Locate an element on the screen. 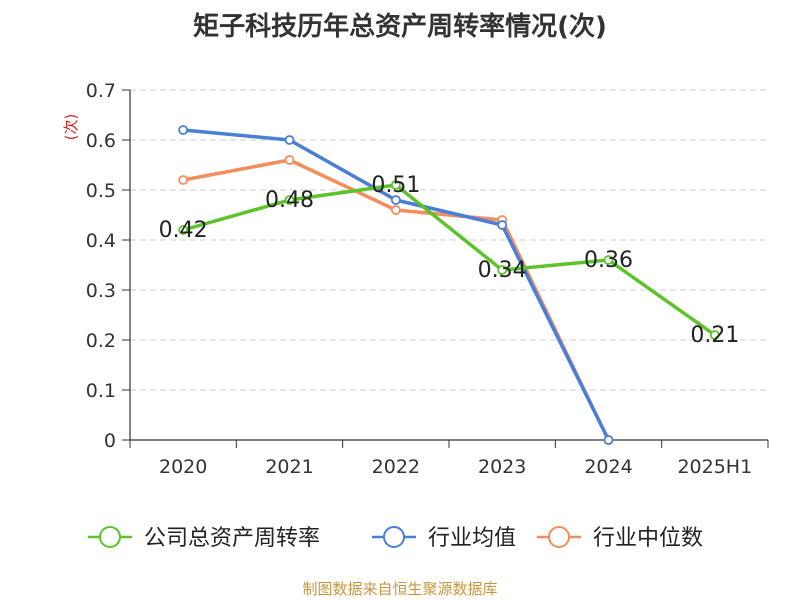 This screenshot has height=600, width=800. y-tick-label: 0 is located at coordinates (110, 441).